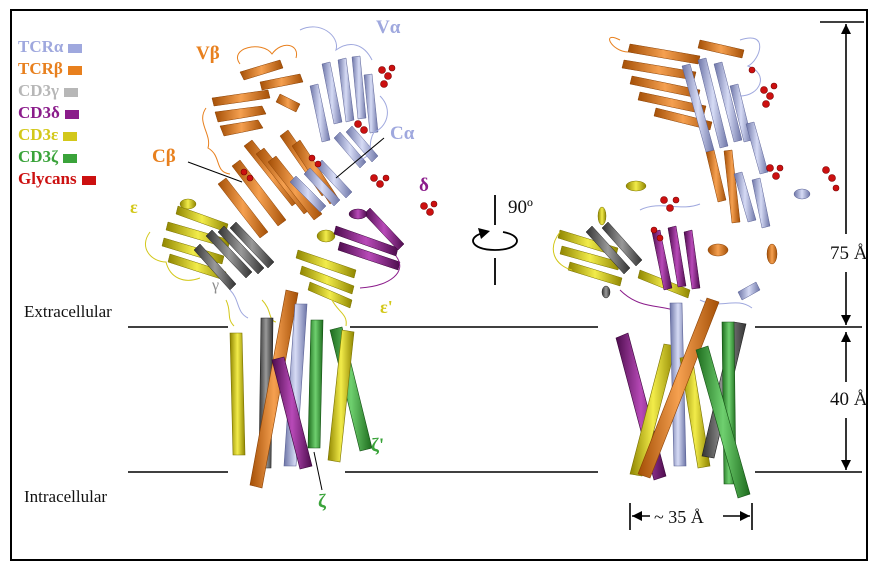 This screenshot has width=870, height=563. Describe the element at coordinates (39, 112) in the screenshot. I see `legend-label: CD3δ` at that location.